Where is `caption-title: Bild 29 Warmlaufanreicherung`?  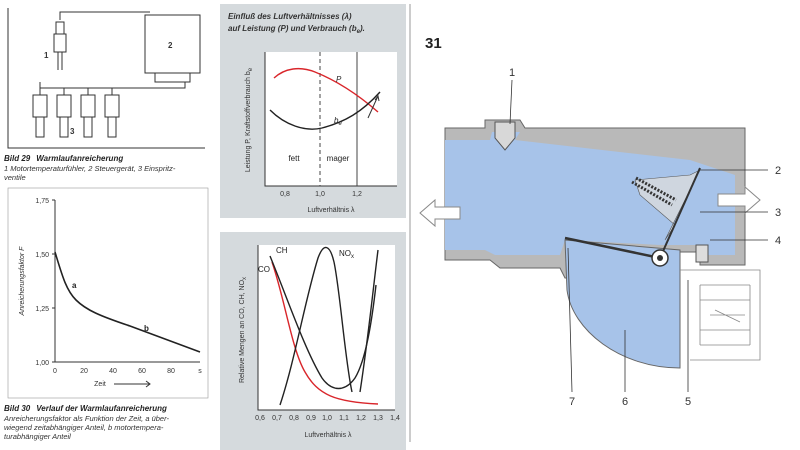 caption-title: Bild 29 Warmlaufanreicherung is located at coordinates (63, 158).